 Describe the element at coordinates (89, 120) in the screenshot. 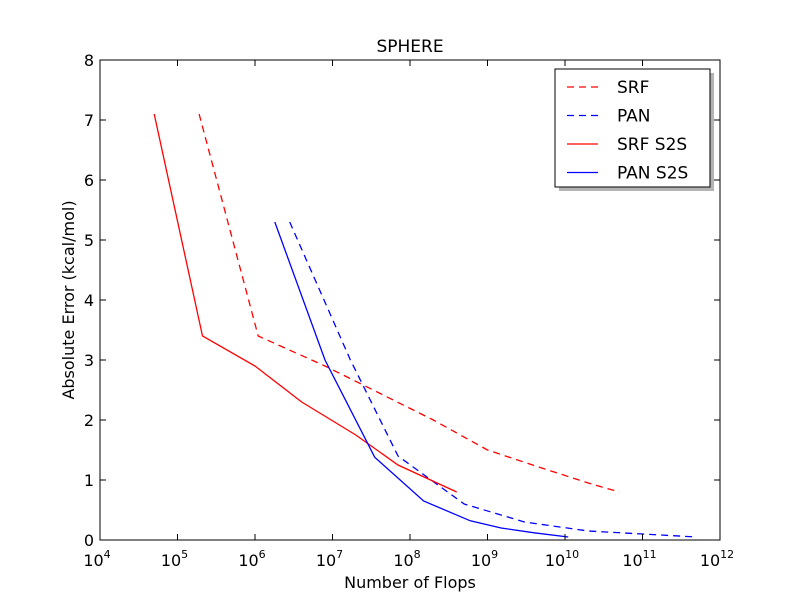

I see `y-tick-label: 7` at that location.